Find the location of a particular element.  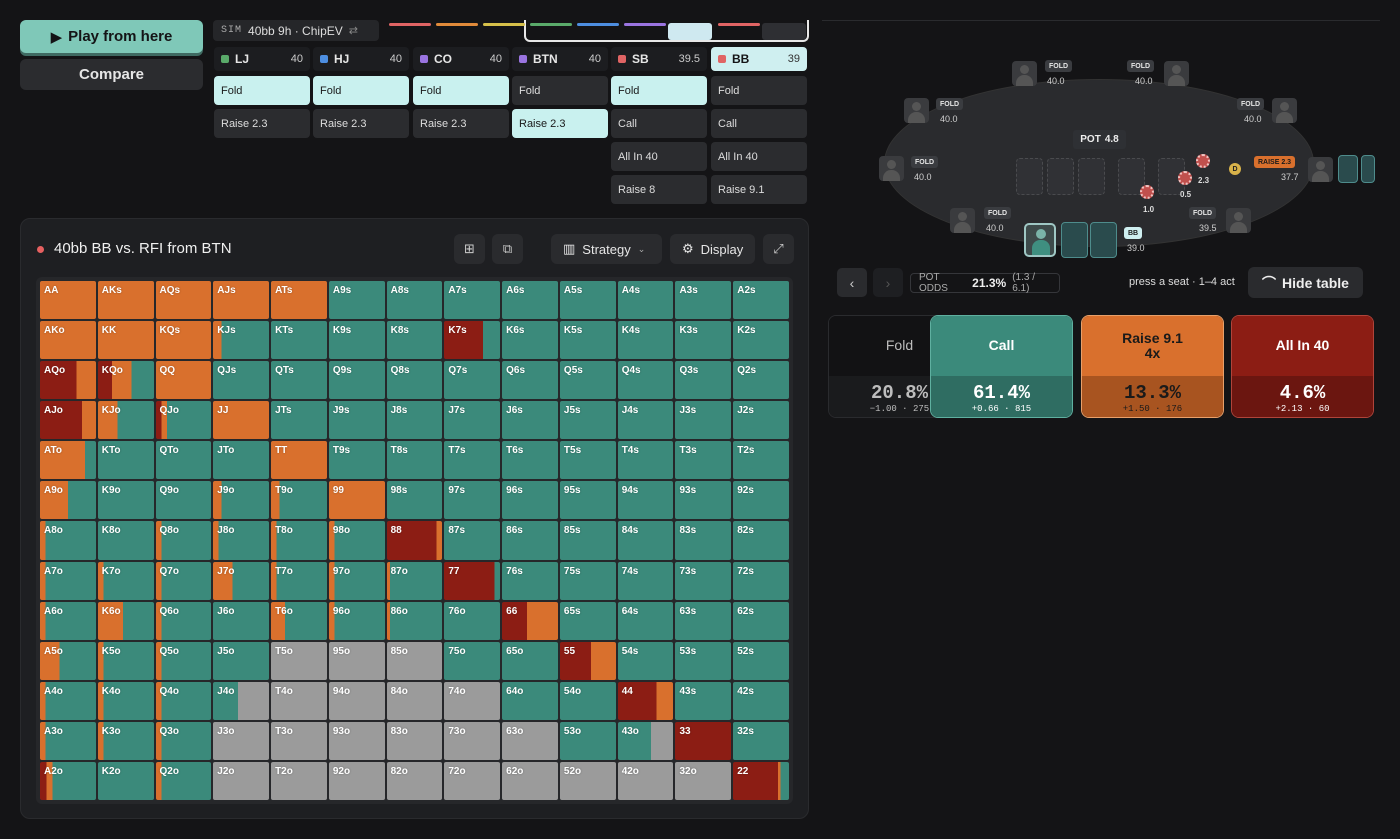

hand-cell: 43o is located at coordinates (645, 740).